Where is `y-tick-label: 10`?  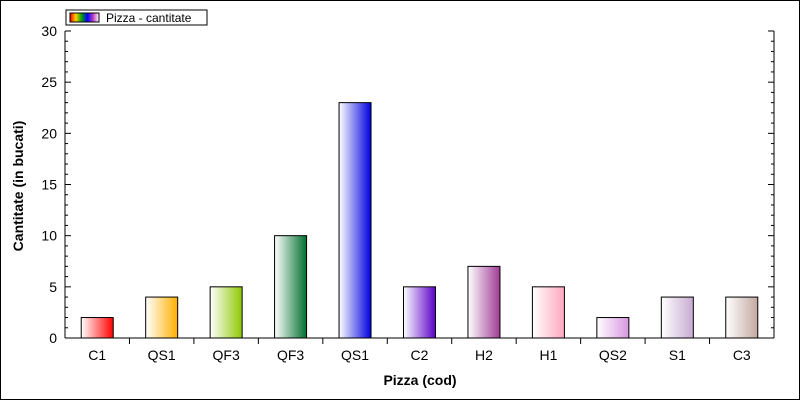 y-tick-label: 10 is located at coordinates (49, 236).